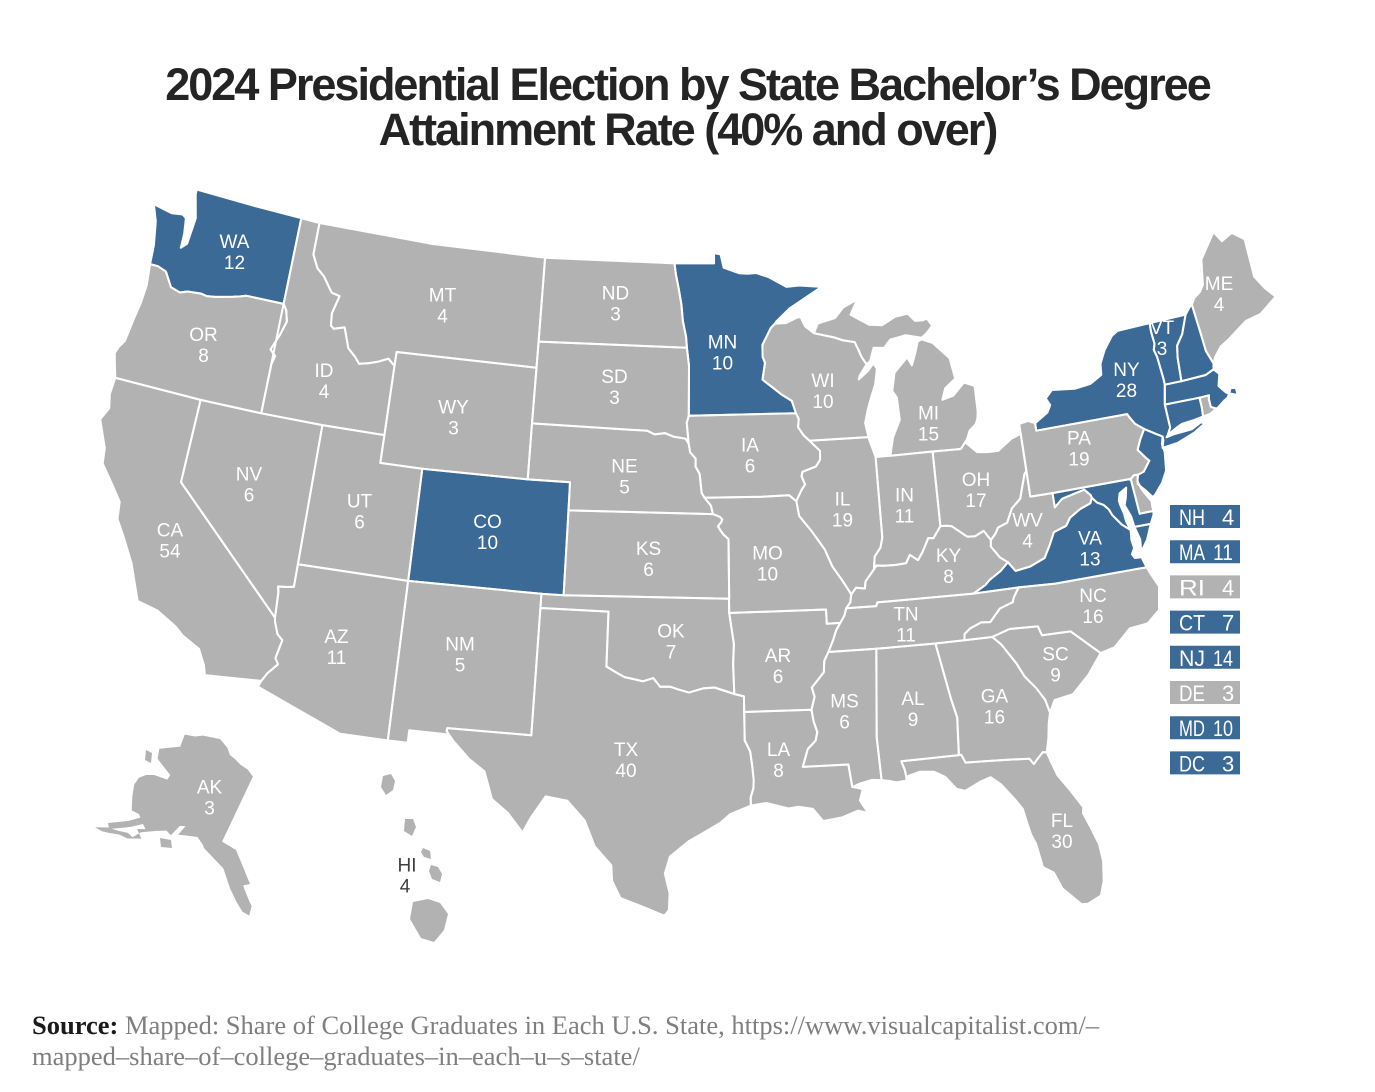 This screenshot has height=1092, width=1375. What do you see at coordinates (1192, 552) in the screenshot?
I see `svg-text: MA` at bounding box center [1192, 552].